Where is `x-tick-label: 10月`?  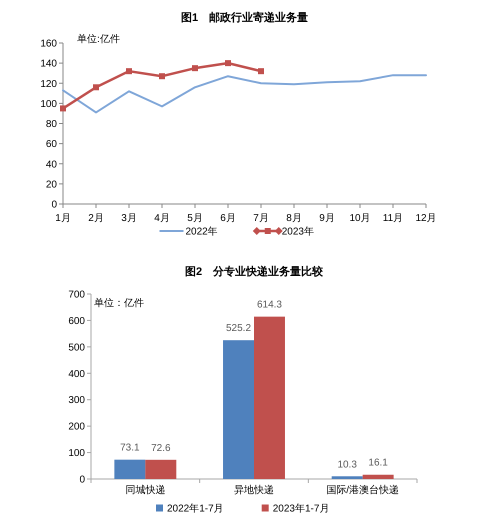
x-tick-label: 10月 is located at coordinates (360, 218).